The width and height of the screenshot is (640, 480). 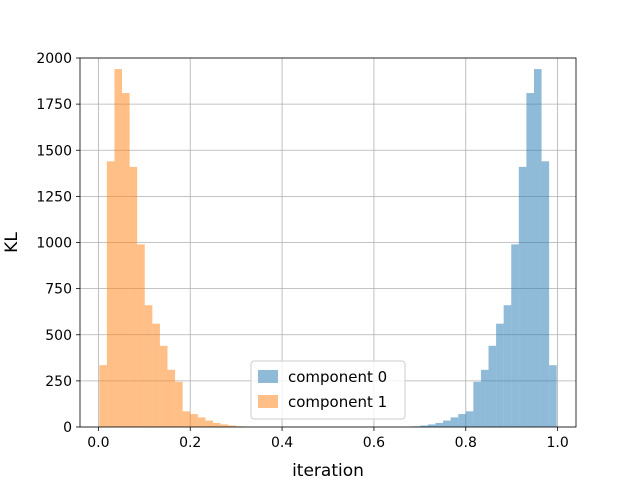 I want to click on x-tick-label: 0.2, so click(x=190, y=443).